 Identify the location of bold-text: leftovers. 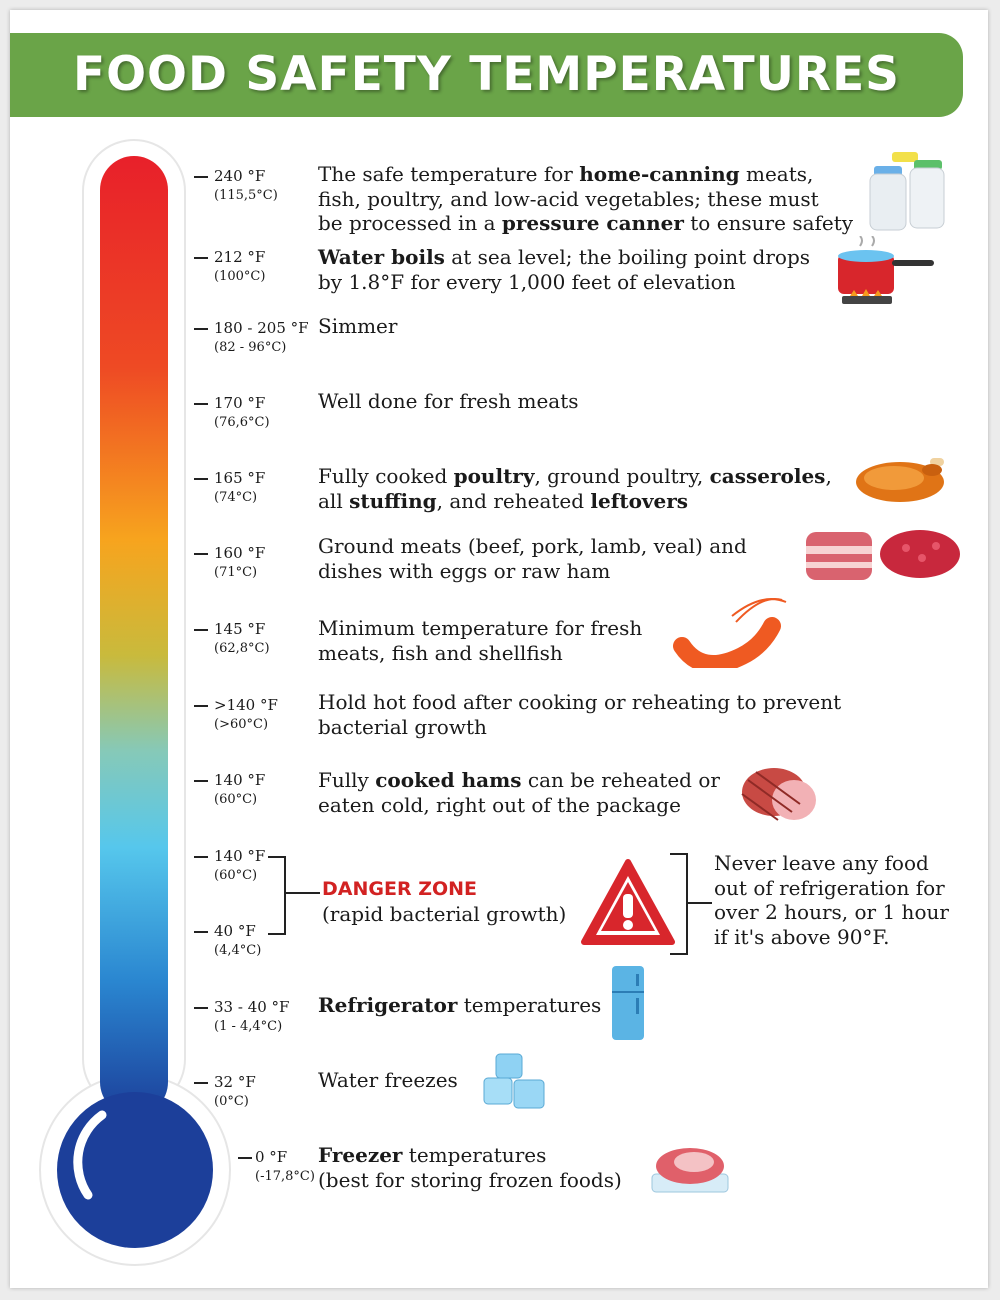
(639, 500).